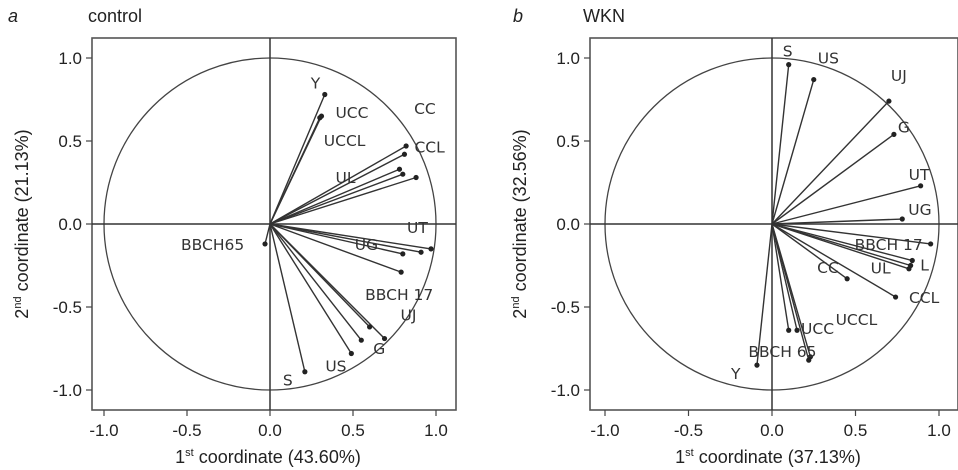 This screenshot has width=958, height=470. What do you see at coordinates (70, 58) in the screenshot?
I see `panel-a-y-tick-label: 1.0` at bounding box center [70, 58].